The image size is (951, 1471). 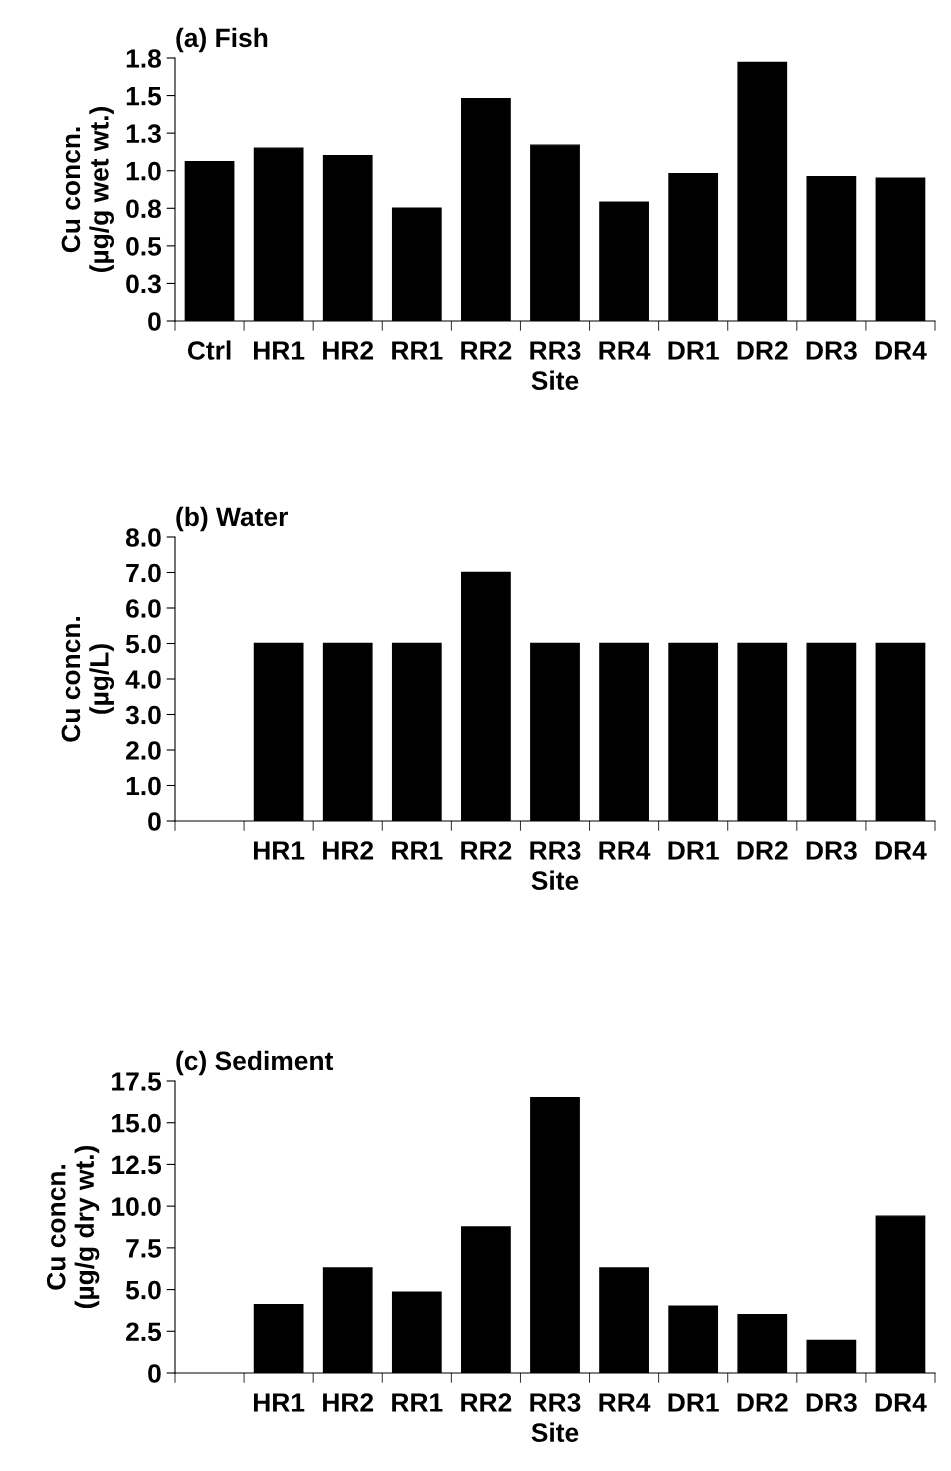 What do you see at coordinates (143, 750) in the screenshot?
I see `y-tick-label: 2.0` at bounding box center [143, 750].